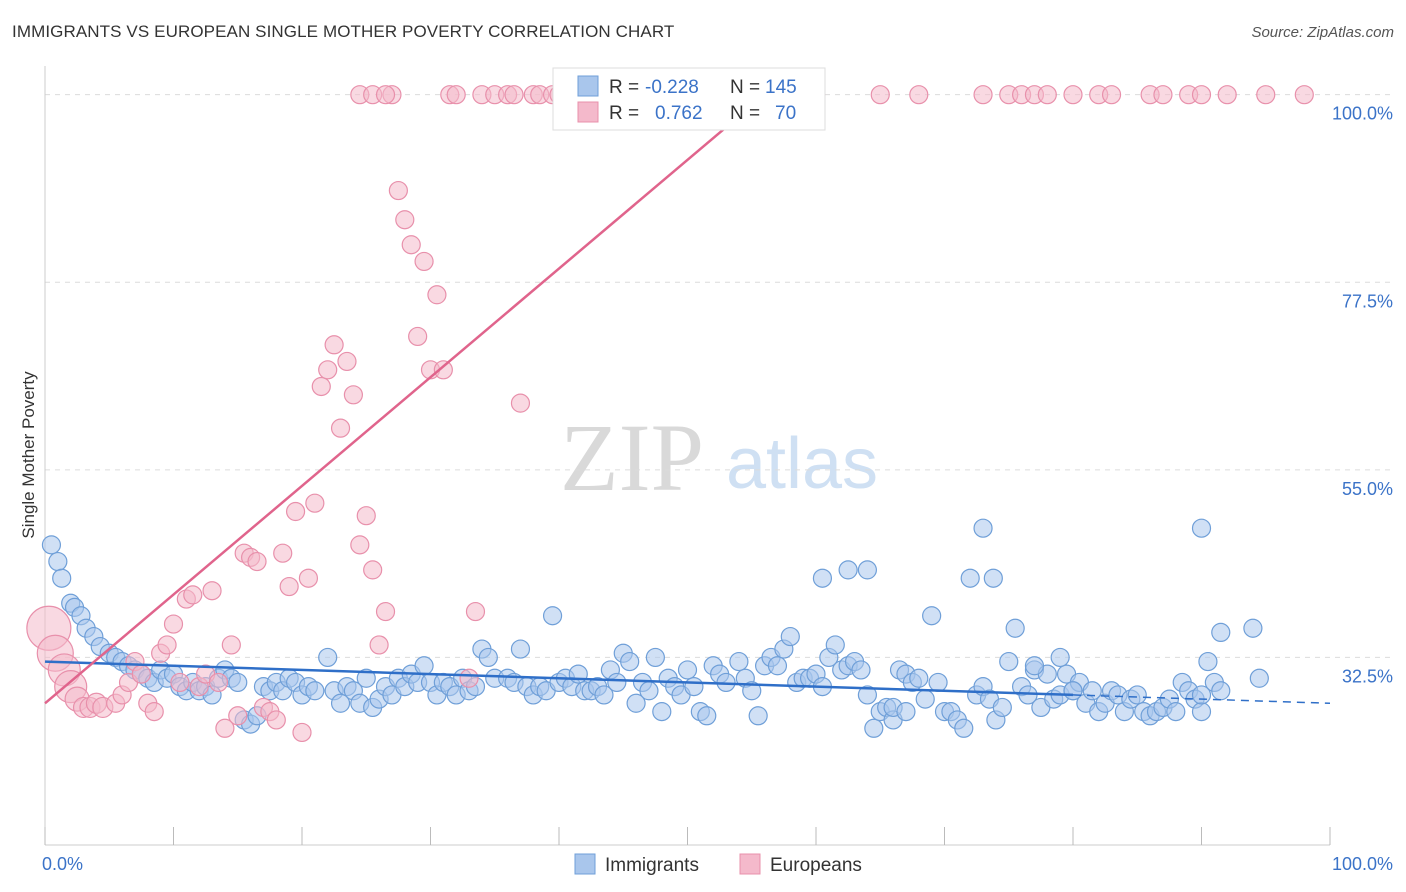 The width and height of the screenshot is (1406, 892). I want to click on stats-n-value-1: 145, so click(781, 87).